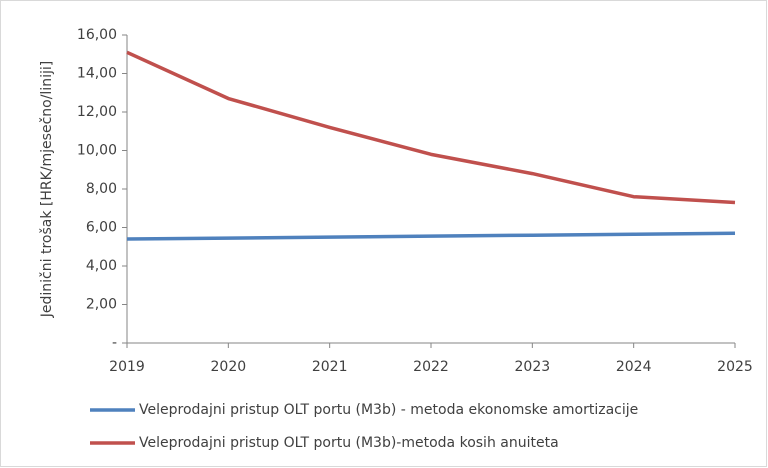  What do you see at coordinates (533, 367) in the screenshot?
I see `x-tick-label: 2023` at bounding box center [533, 367].